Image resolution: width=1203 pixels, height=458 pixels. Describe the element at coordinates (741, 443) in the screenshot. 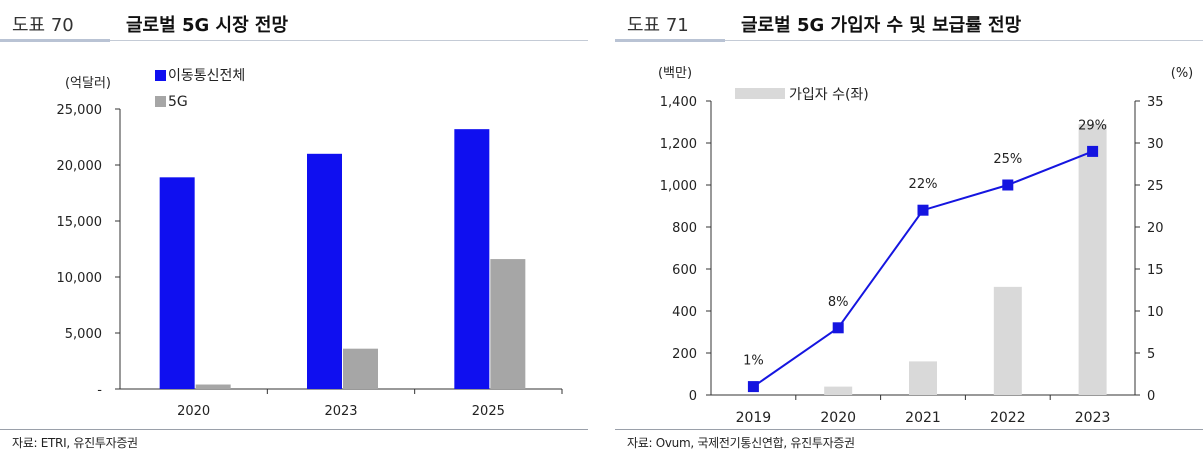

I see `source-note: 자료: Ovum, 국제전기통신연합, 유진투자증권` at that location.